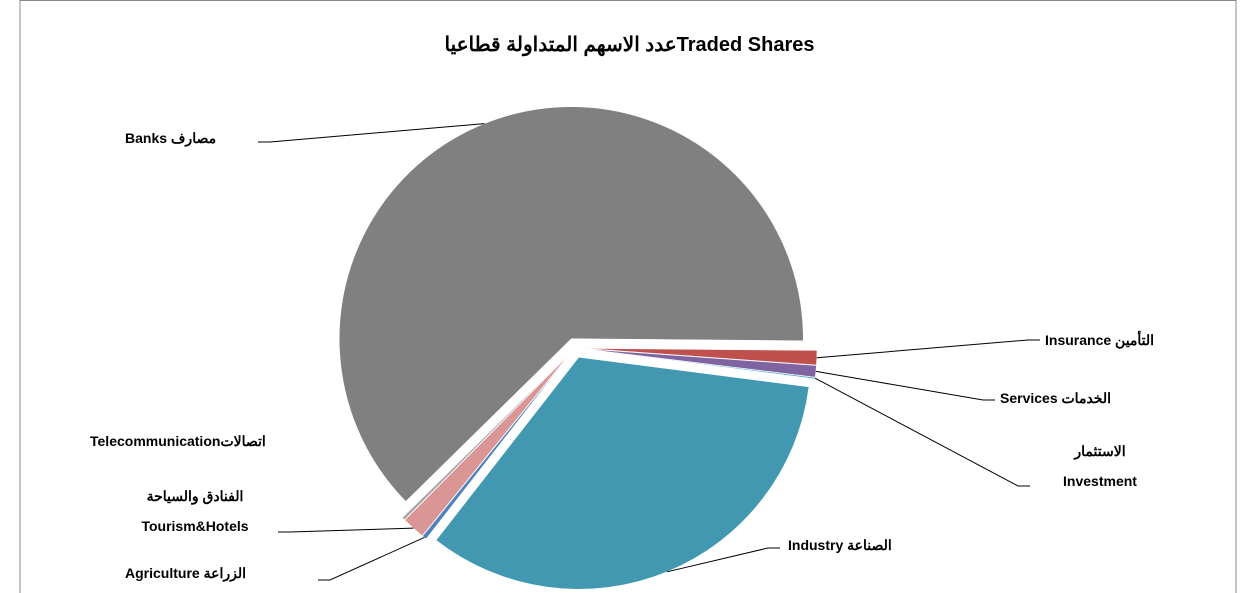 This screenshot has width=1259, height=593. What do you see at coordinates (171, 138) in the screenshot?
I see `slice-label: Banks مصارف` at bounding box center [171, 138].